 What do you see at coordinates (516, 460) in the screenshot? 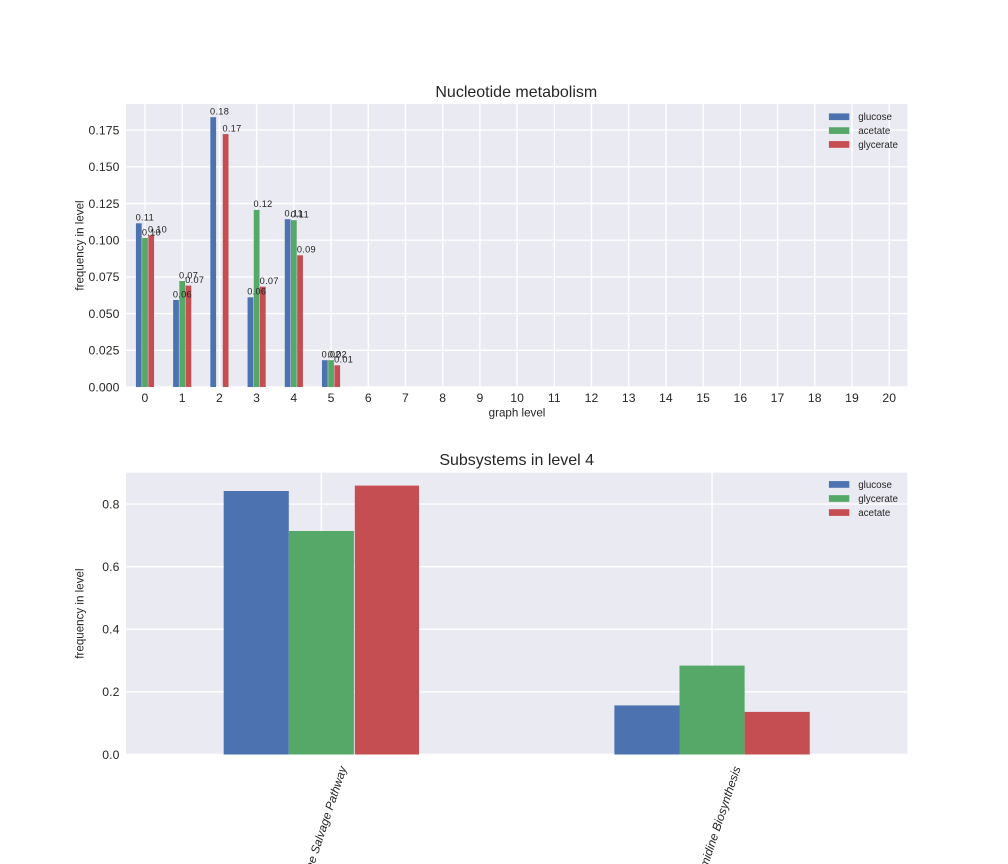
I see `svg-text: Subsystems in level 4` at bounding box center [516, 460].